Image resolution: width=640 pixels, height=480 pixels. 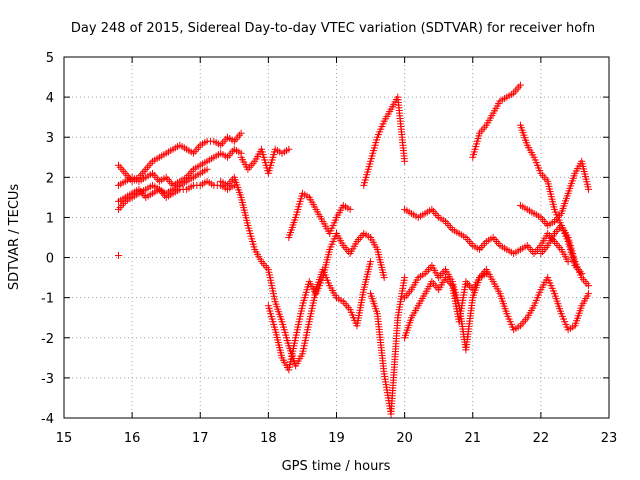 I want to click on y-tick-label: 5, so click(x=50, y=58).